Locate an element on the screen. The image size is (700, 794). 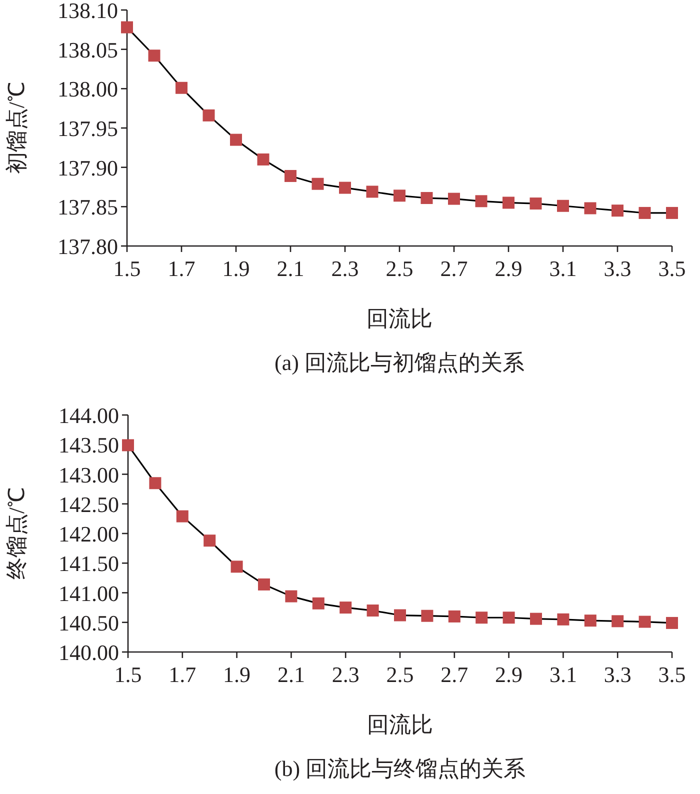
y-tick-label: 143.00 is located at coordinates (88, 475).